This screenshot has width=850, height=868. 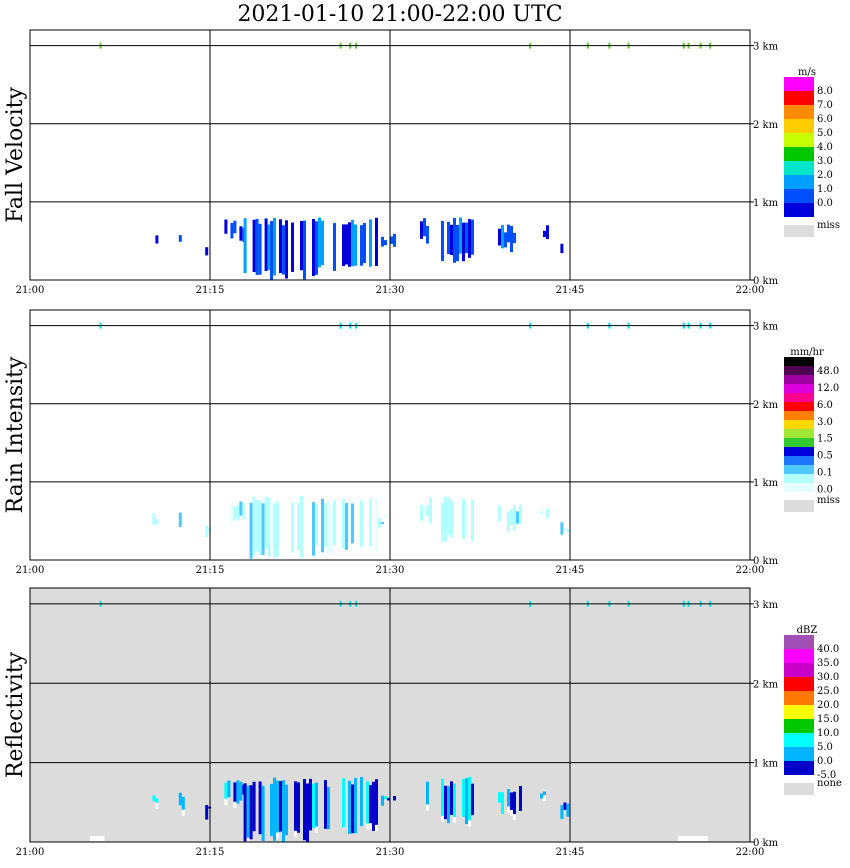 I want to click on y-tick-label: 1 km, so click(x=766, y=483).